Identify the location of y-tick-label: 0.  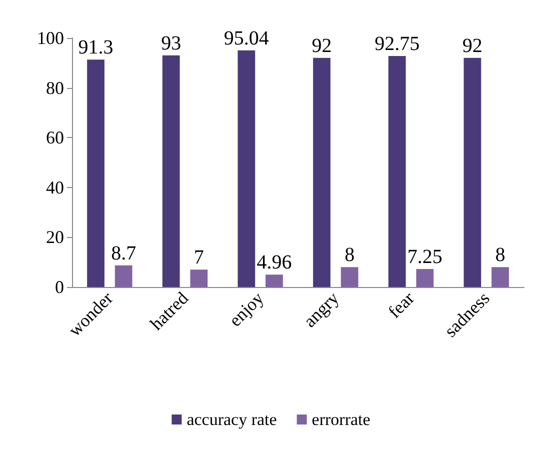
(59, 287).